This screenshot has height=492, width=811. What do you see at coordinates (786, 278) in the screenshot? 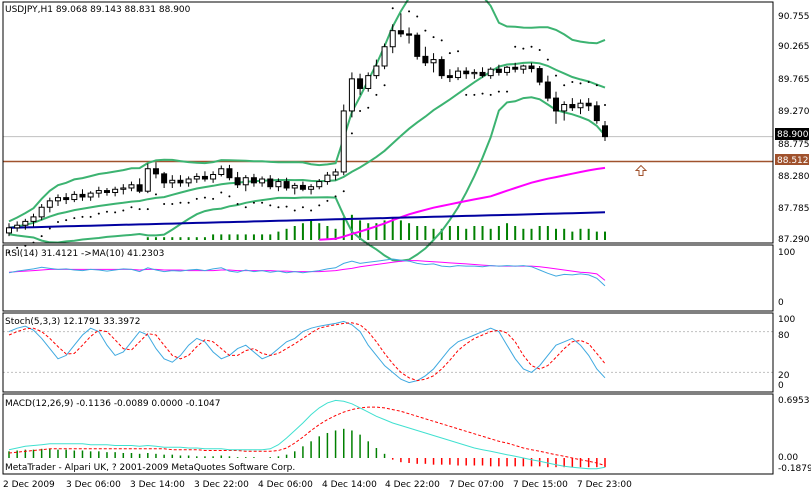
I see `rsi-axis: 100 0` at bounding box center [786, 278].